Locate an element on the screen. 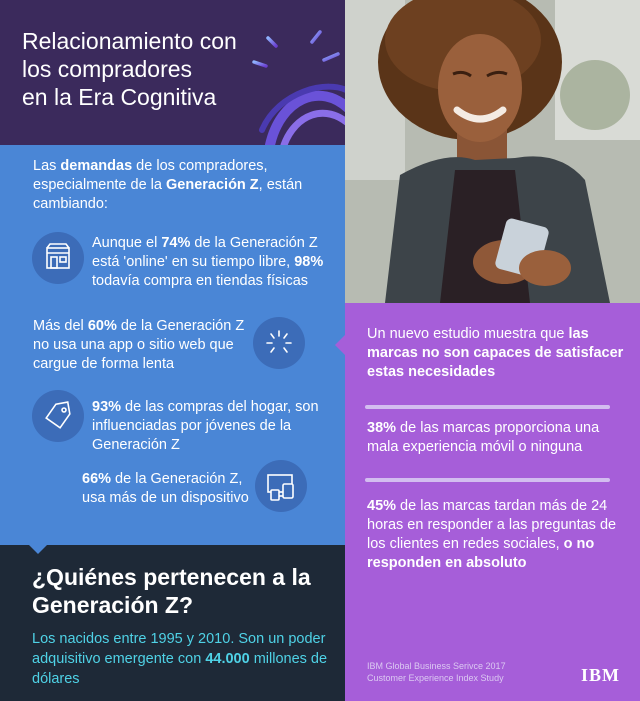 The height and width of the screenshot is (701, 640). price-tag-icon is located at coordinates (58, 416).